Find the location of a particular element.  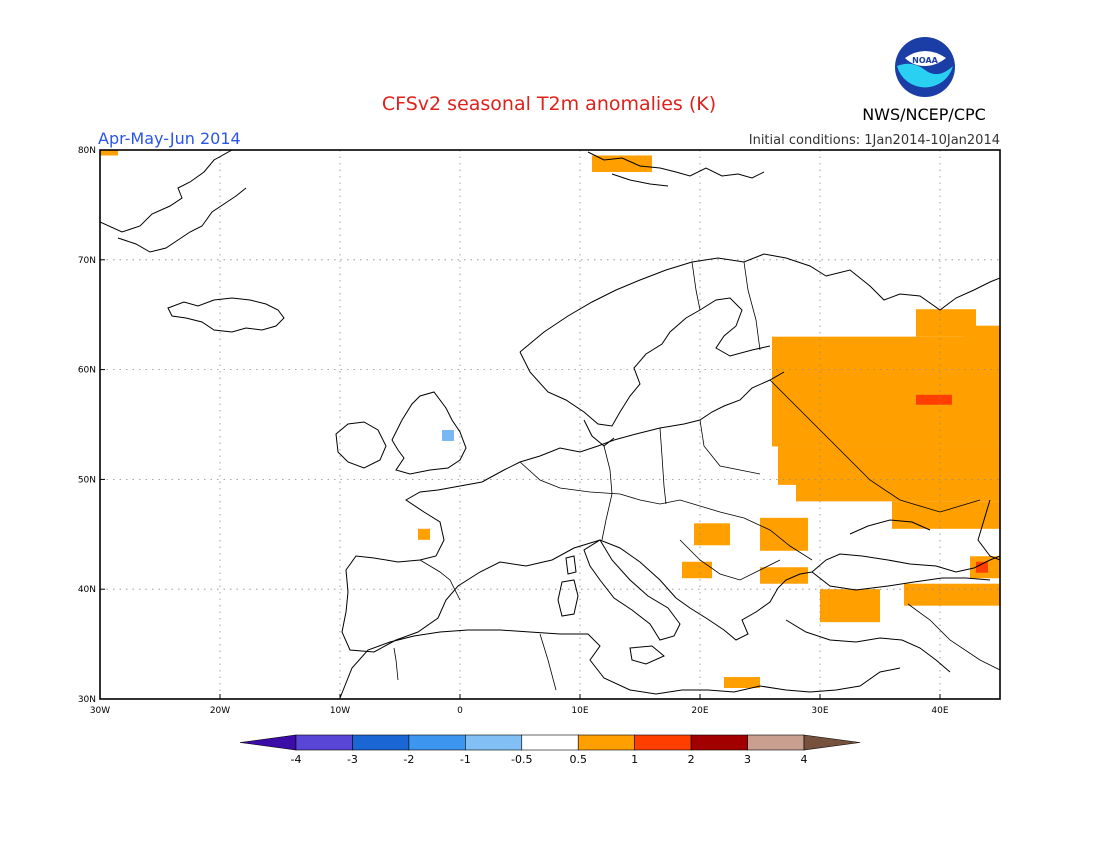

noaa-logo: NOAA is located at coordinates (925, 67).